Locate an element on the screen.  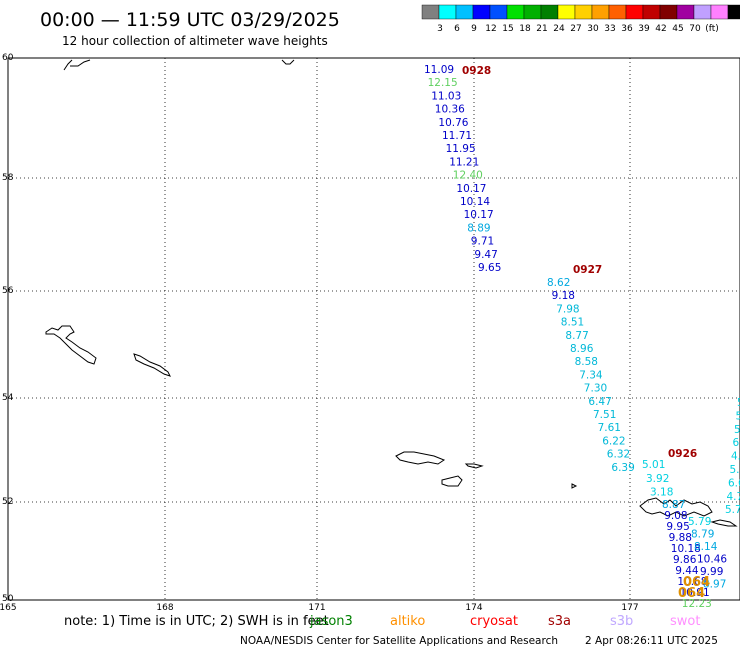
island-agattu is located at coordinates (152, 365).